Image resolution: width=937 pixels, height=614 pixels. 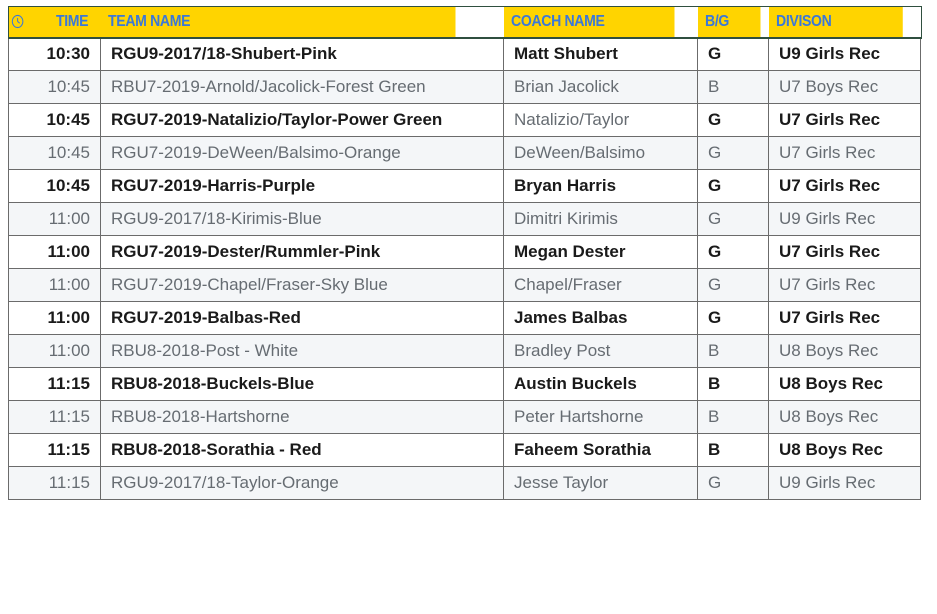 What do you see at coordinates (72, 21) in the screenshot?
I see `column-header-time-label: TIME` at bounding box center [72, 21].